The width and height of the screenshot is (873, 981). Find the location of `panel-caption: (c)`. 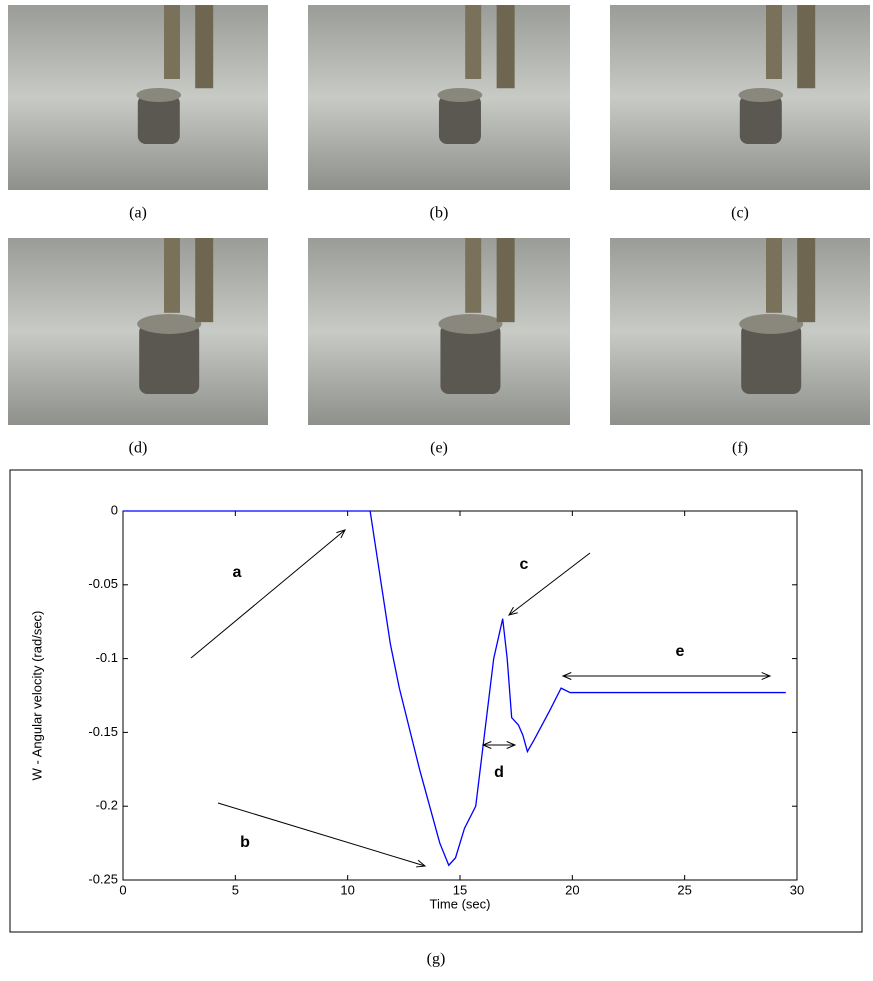

panel-caption: (c) is located at coordinates (740, 213).